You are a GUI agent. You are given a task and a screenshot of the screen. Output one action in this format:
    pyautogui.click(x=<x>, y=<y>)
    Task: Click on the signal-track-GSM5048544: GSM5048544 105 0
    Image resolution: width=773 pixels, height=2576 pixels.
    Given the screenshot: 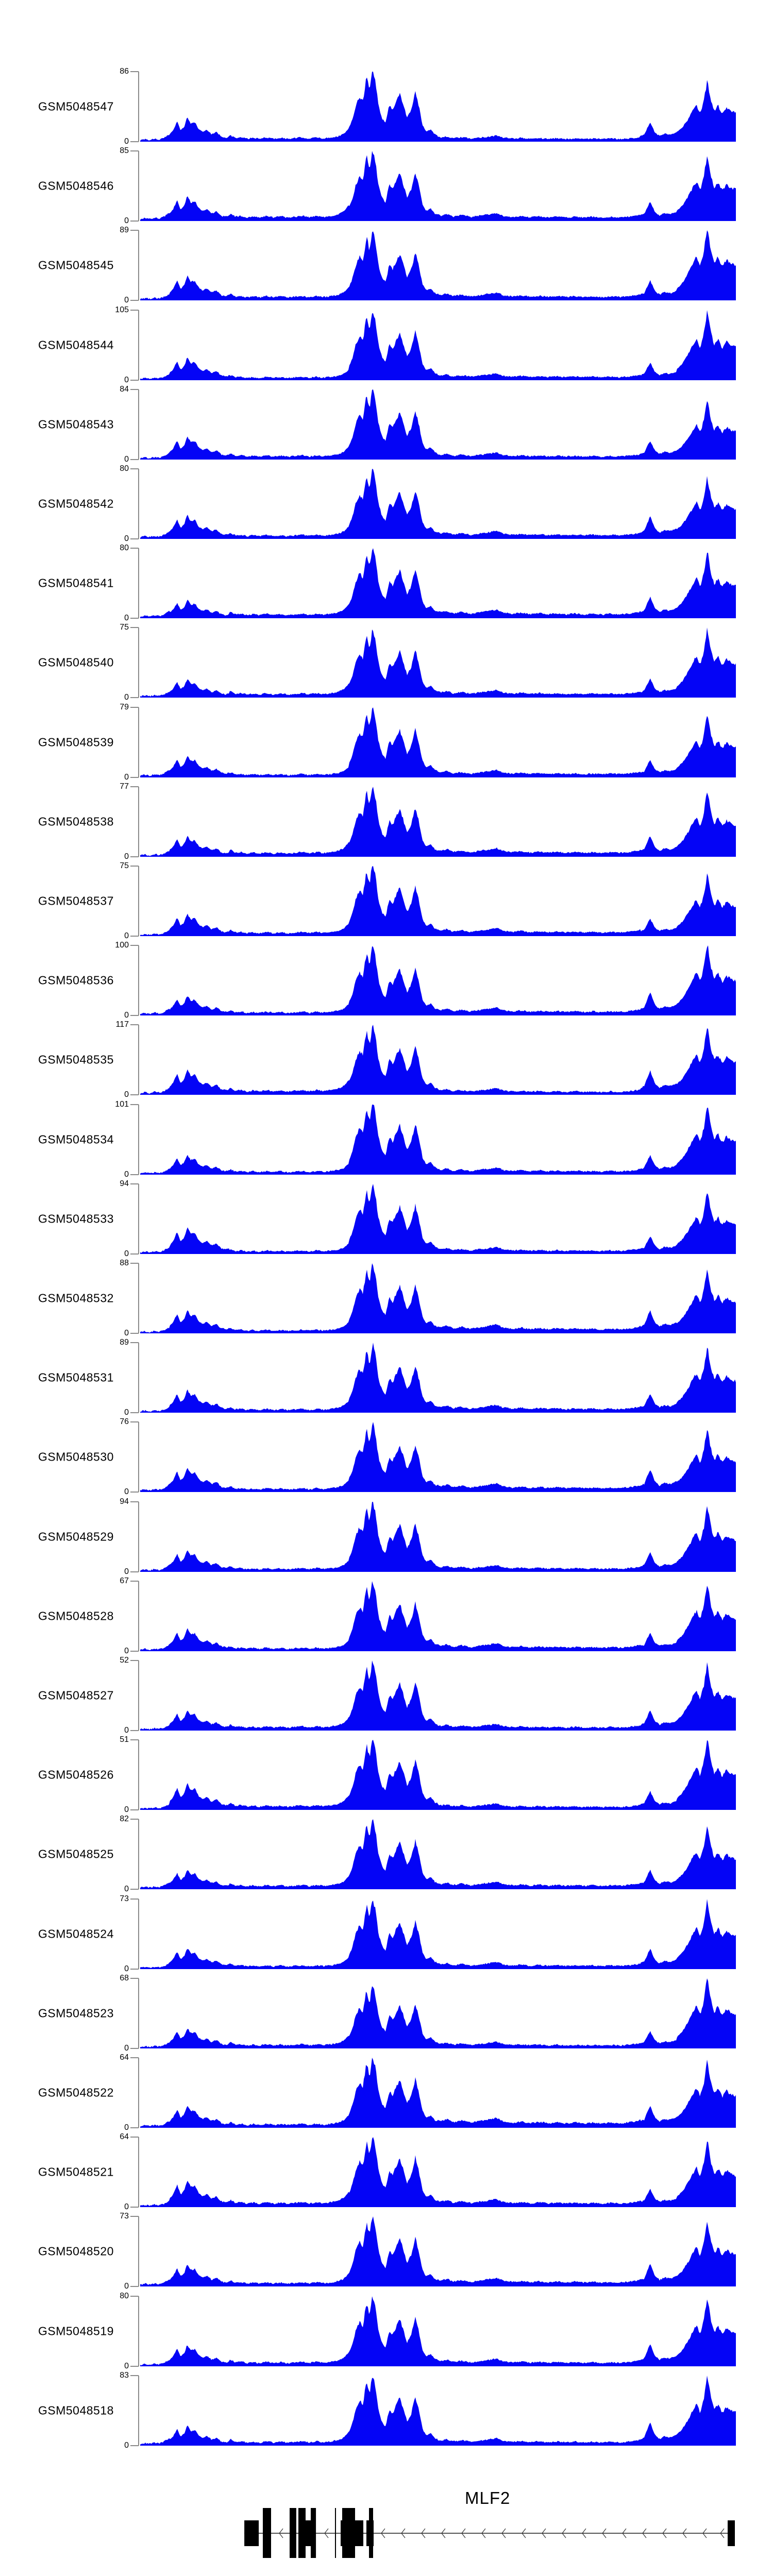 What is the action you would take?
    pyautogui.click(x=386, y=345)
    